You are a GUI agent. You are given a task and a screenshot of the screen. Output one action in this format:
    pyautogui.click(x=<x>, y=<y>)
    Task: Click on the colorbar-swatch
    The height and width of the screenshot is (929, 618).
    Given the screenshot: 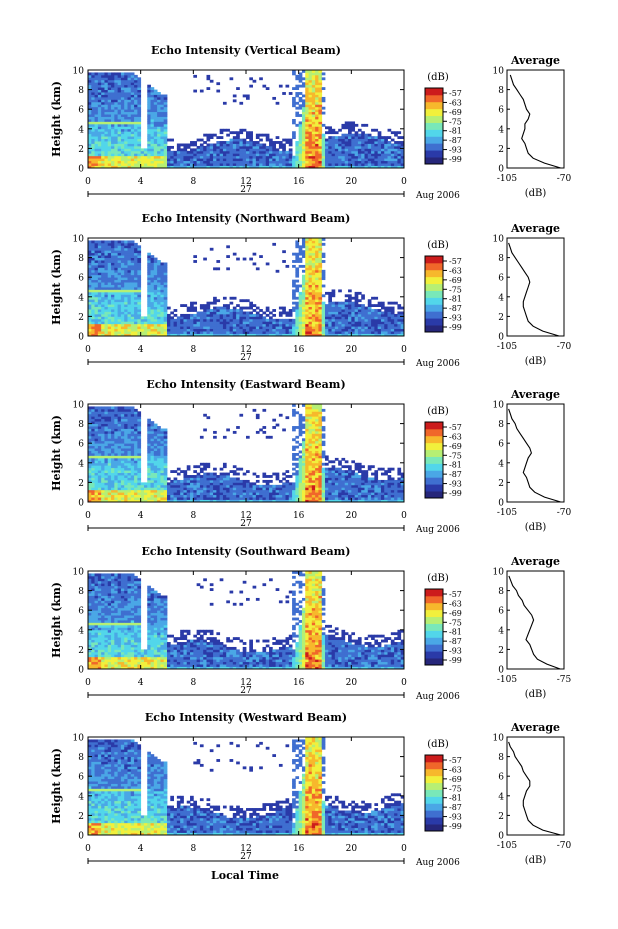 What is the action you would take?
    pyautogui.click(x=434, y=260)
    